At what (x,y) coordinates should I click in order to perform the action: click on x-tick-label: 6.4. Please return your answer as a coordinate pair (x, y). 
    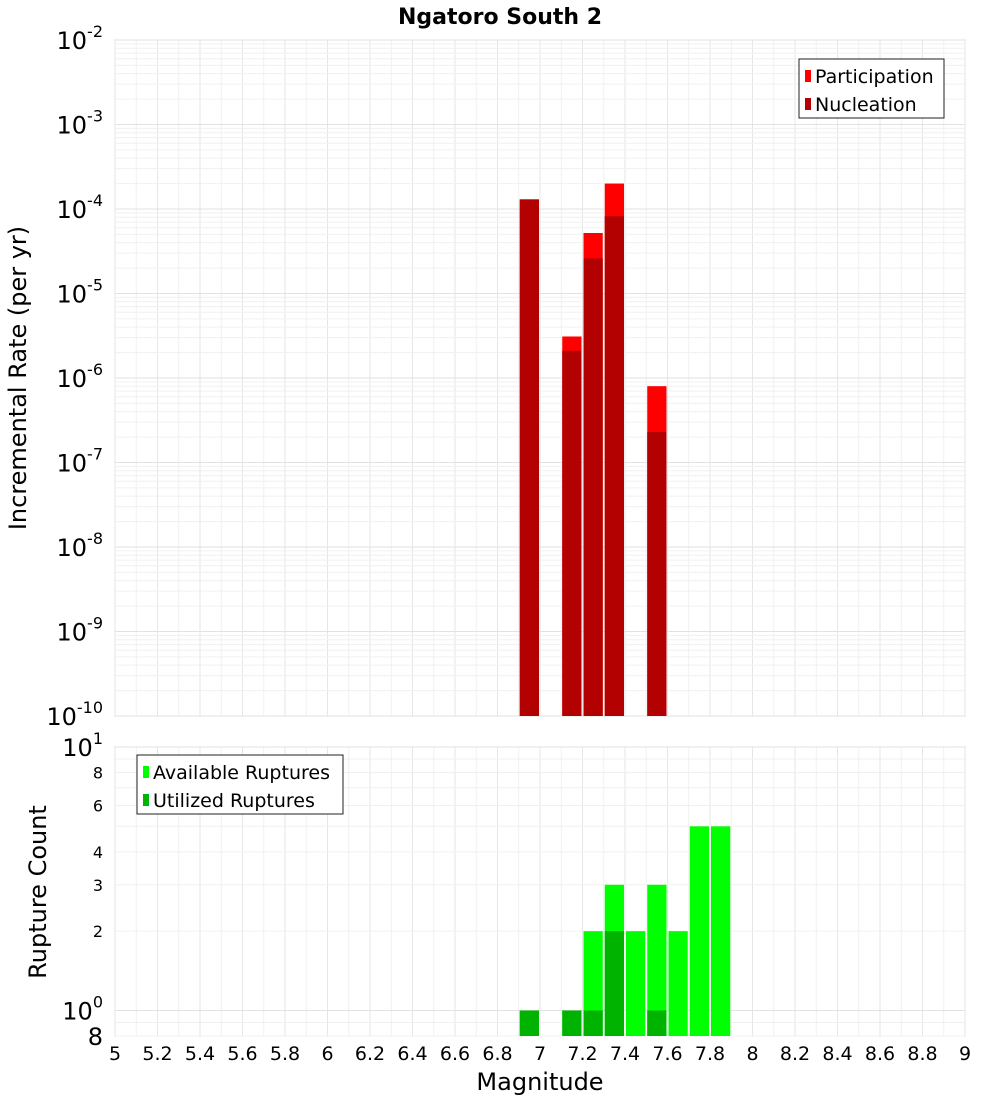
    Looking at the image, I should click on (412, 1054).